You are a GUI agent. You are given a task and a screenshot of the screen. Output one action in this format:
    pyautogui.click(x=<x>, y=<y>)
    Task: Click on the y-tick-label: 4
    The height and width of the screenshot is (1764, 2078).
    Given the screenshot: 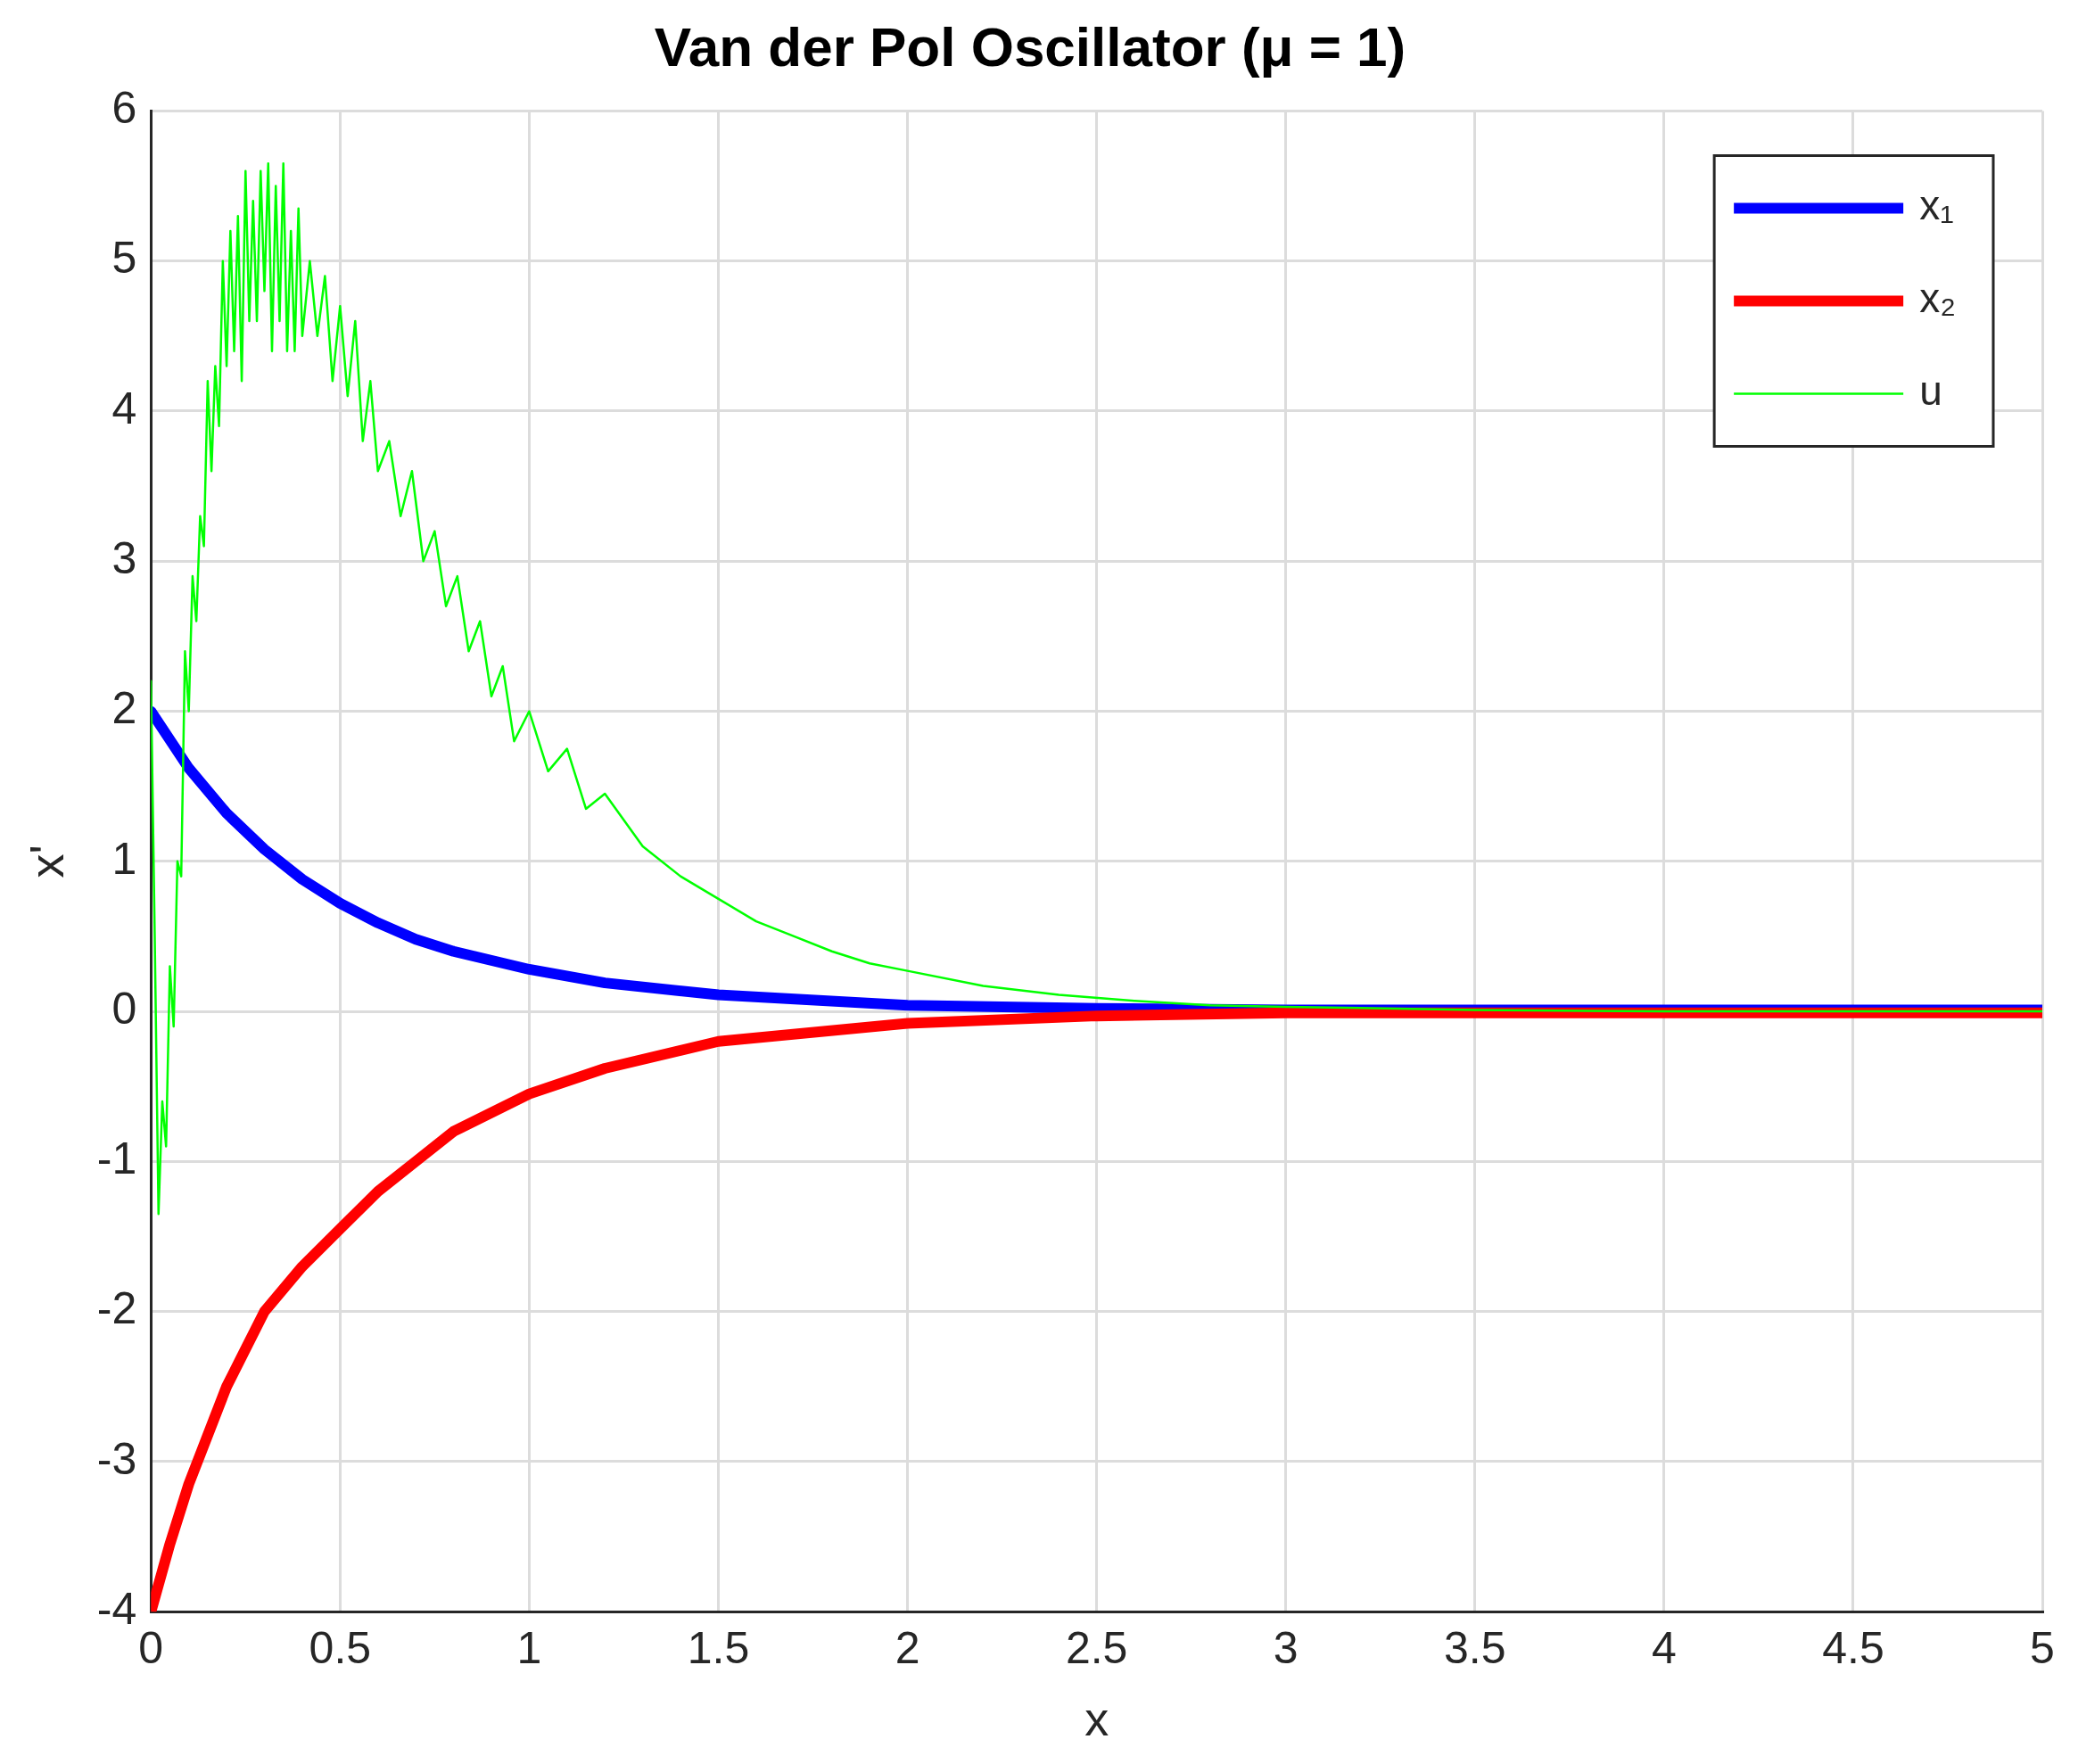 What is the action you would take?
    pyautogui.click(x=124, y=408)
    